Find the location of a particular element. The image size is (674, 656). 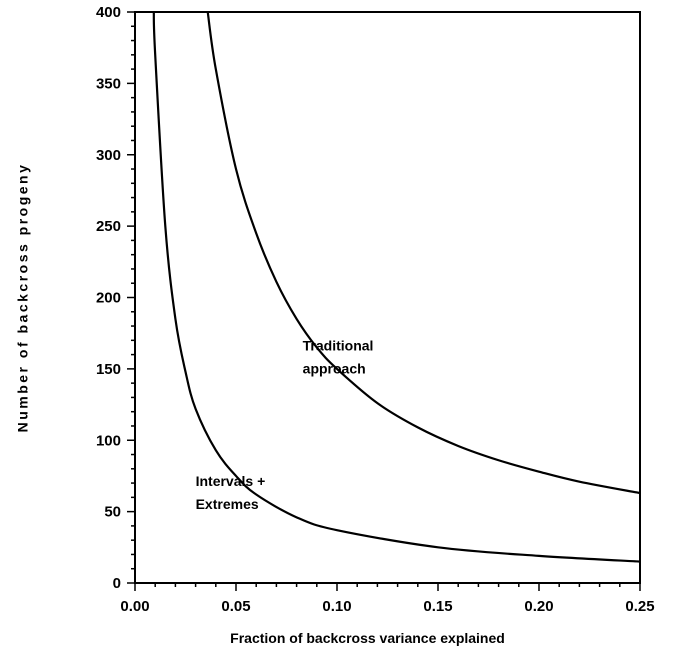

x-tick-label: 0.15 is located at coordinates (437, 606).